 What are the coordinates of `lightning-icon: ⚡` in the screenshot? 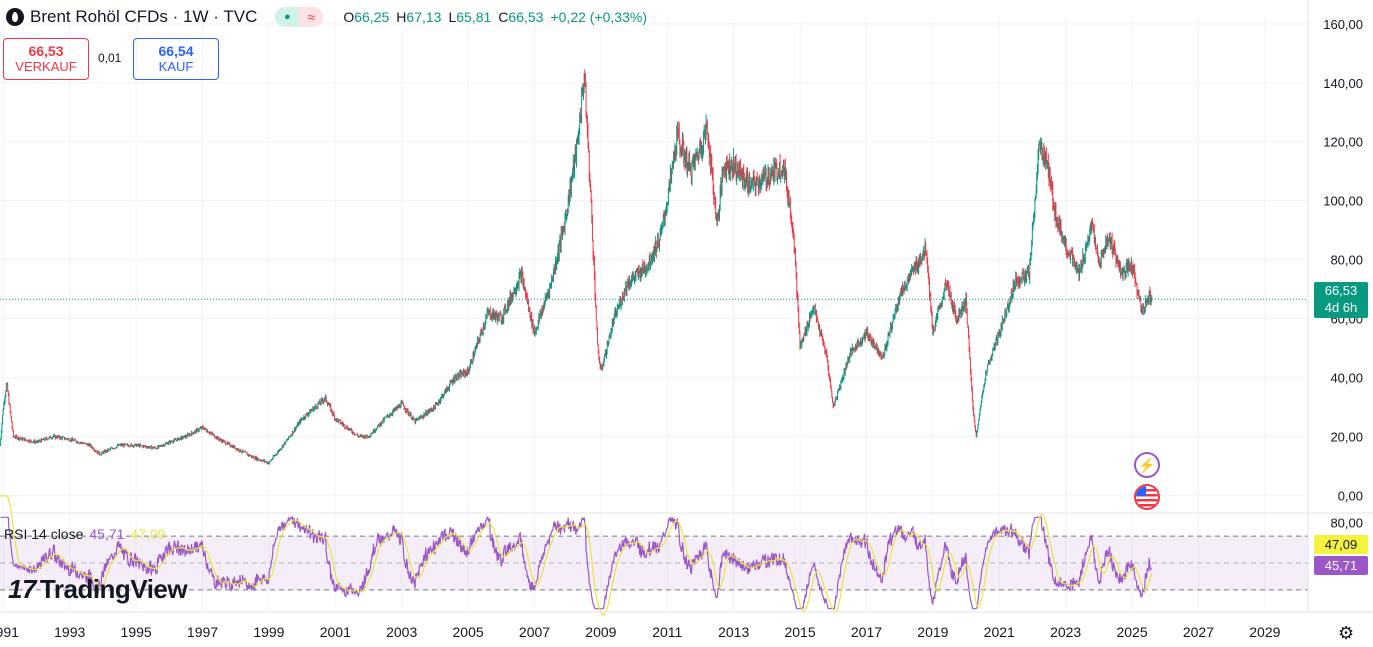 It's located at (1147, 465).